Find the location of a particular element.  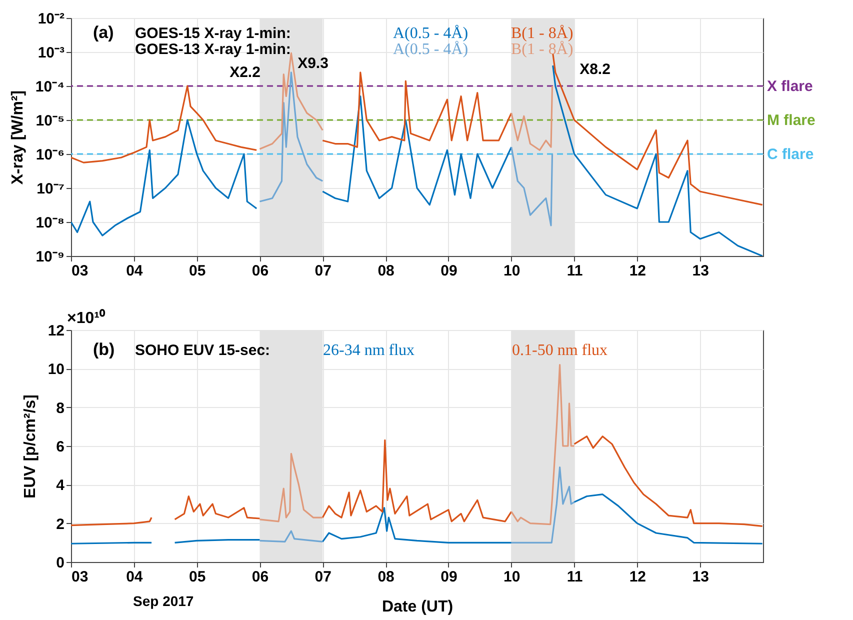

text: 26-34 nm flux is located at coordinates (369, 350).